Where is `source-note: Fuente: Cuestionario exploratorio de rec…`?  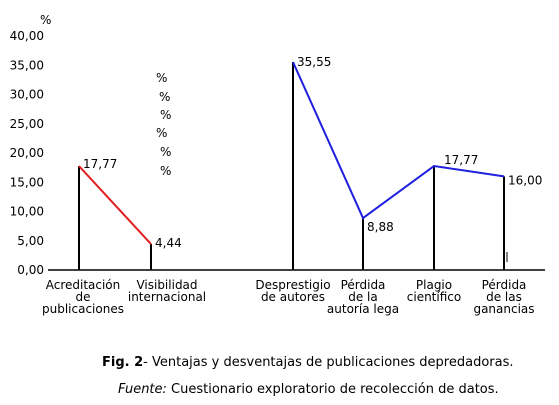
source-note: Fuente: Cuestionario exploratorio de rec… is located at coordinates (308, 389).